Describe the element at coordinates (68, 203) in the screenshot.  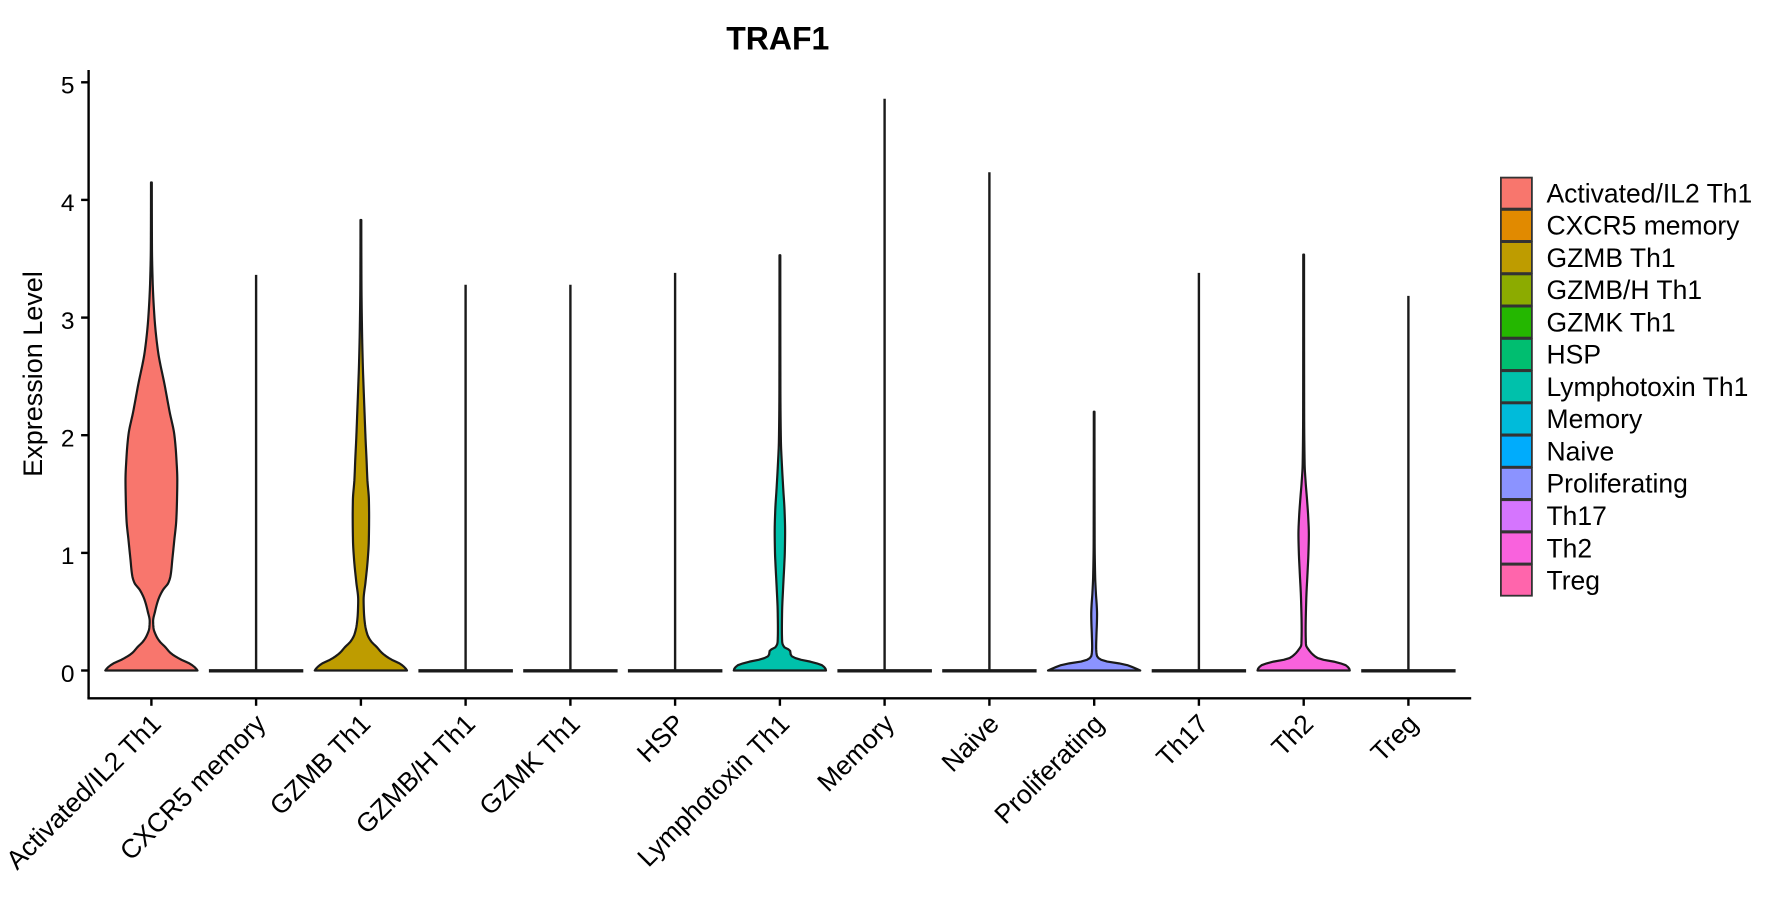
I see `svg-text: 4` at that location.